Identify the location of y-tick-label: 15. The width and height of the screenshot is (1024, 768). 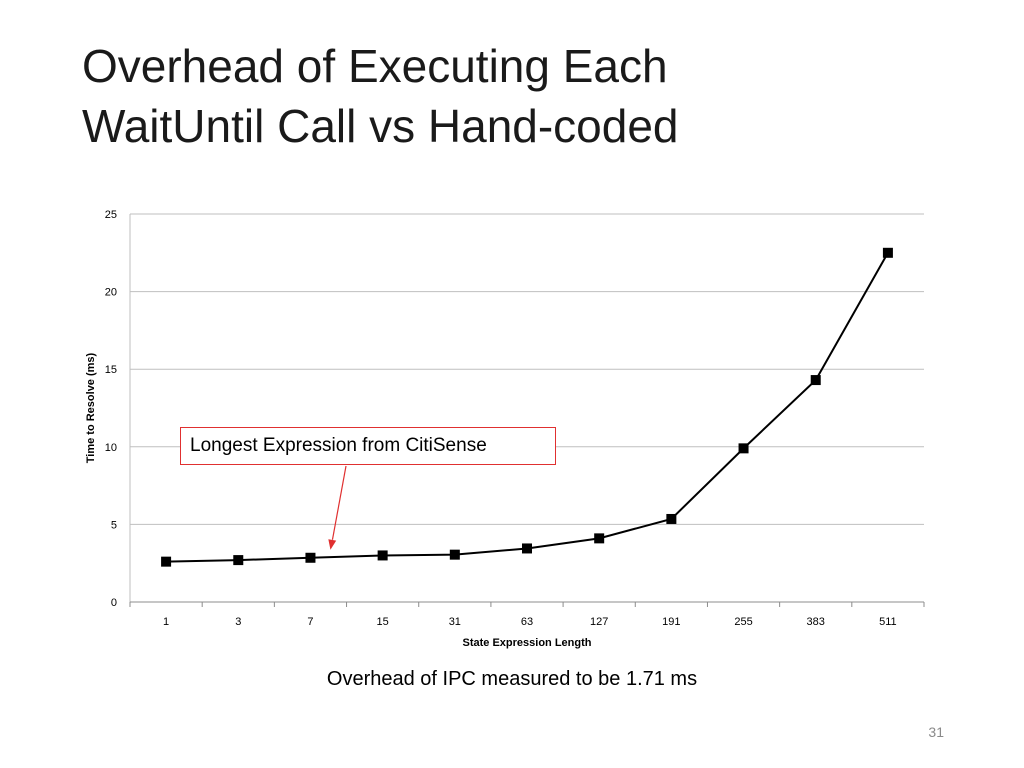
(111, 370).